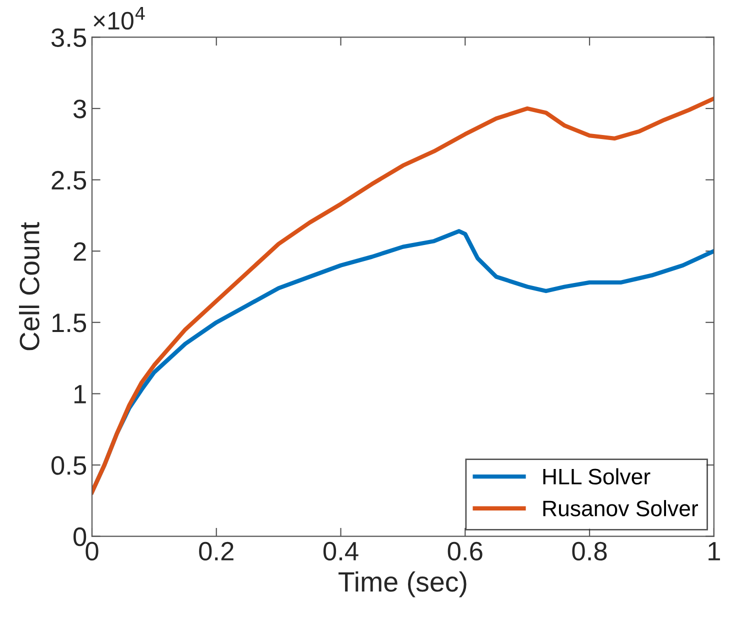 This screenshot has width=736, height=620. I want to click on y-tick-label: 2, so click(80, 251).